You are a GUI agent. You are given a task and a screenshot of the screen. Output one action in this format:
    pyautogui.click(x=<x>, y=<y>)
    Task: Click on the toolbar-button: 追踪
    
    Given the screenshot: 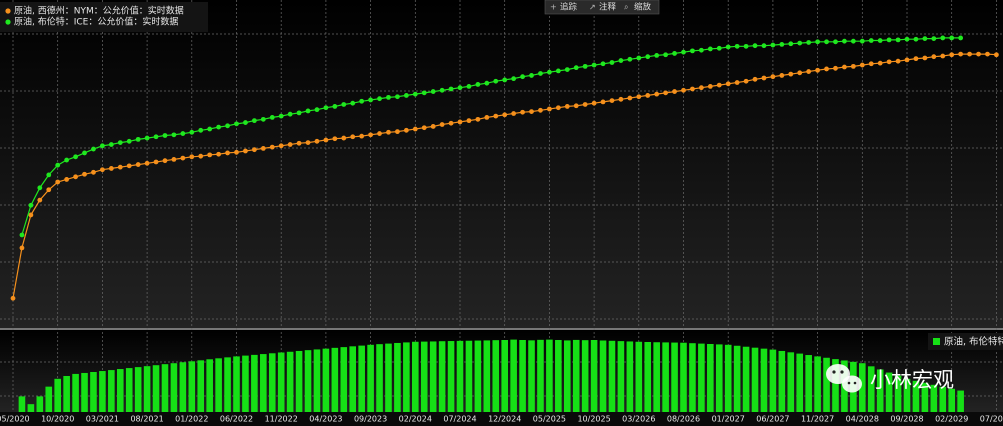 What is the action you would take?
    pyautogui.click(x=569, y=7)
    